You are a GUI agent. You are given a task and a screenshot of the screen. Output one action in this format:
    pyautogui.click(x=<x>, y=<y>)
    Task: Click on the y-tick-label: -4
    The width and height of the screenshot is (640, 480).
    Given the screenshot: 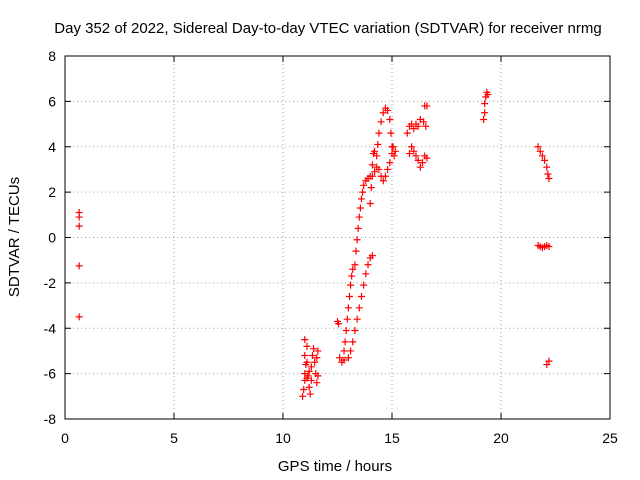 What is the action you would take?
    pyautogui.click(x=50, y=328)
    